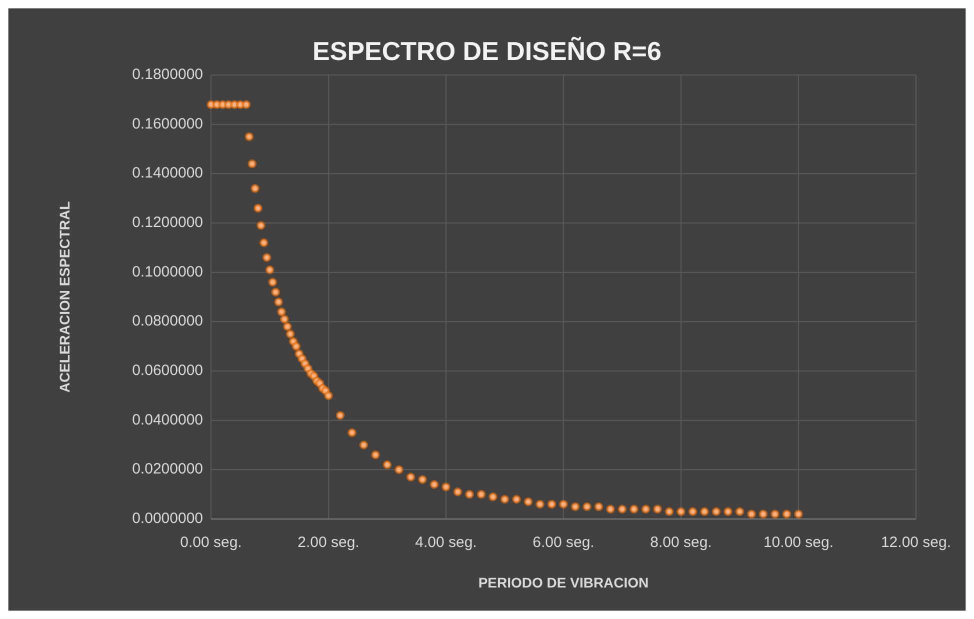 This screenshot has height=619, width=974. Describe the element at coordinates (167, 370) in the screenshot. I see `y-tick-label: 0.0600000` at that location.